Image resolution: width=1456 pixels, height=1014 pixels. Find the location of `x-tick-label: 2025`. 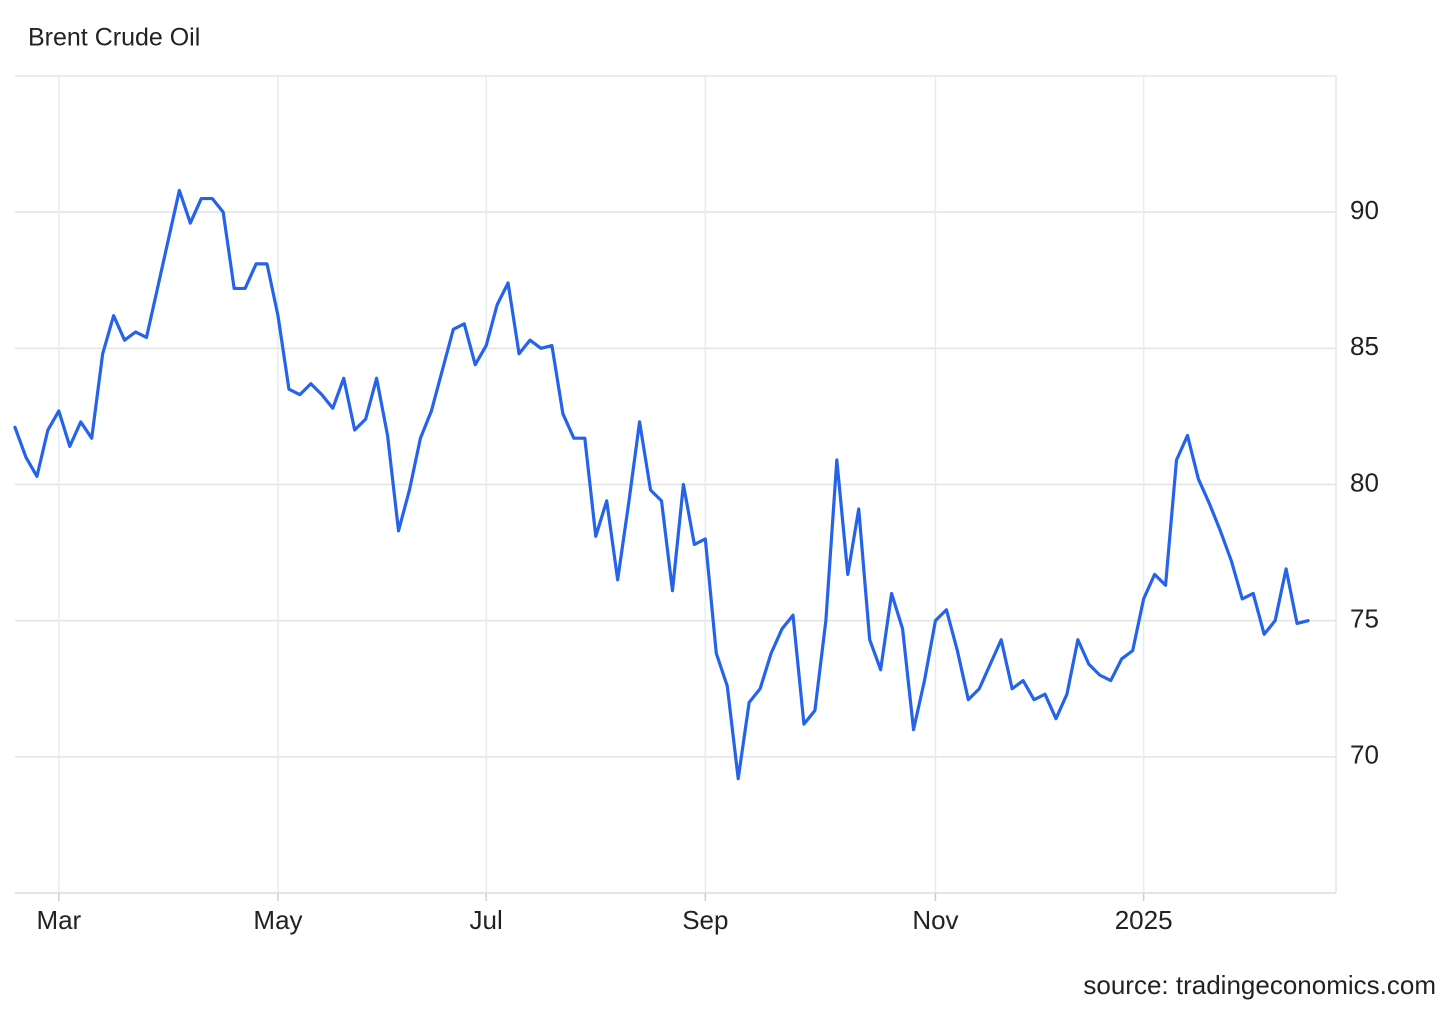

x-tick-label: 2025 is located at coordinates (1144, 920).